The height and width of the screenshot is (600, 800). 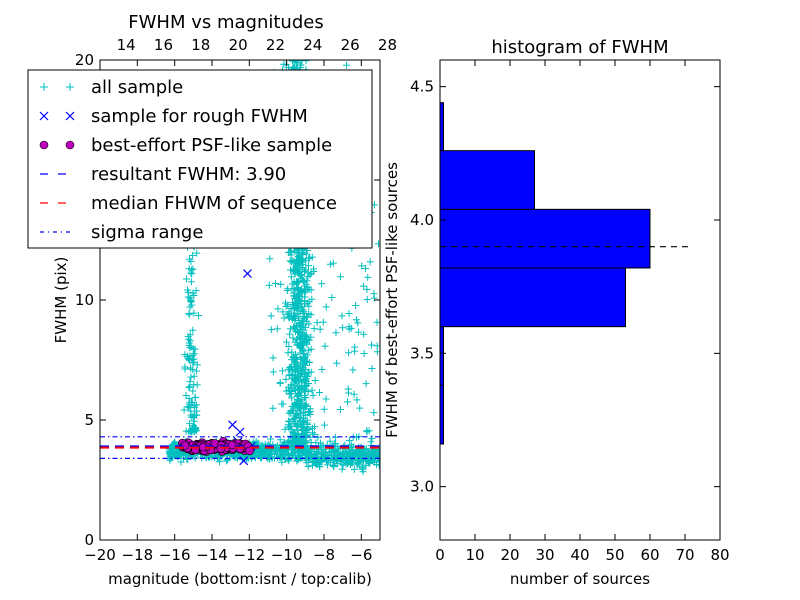 I want to click on x-axis-label: magnitude (bottom:isnt / top:calib), so click(x=240, y=579).